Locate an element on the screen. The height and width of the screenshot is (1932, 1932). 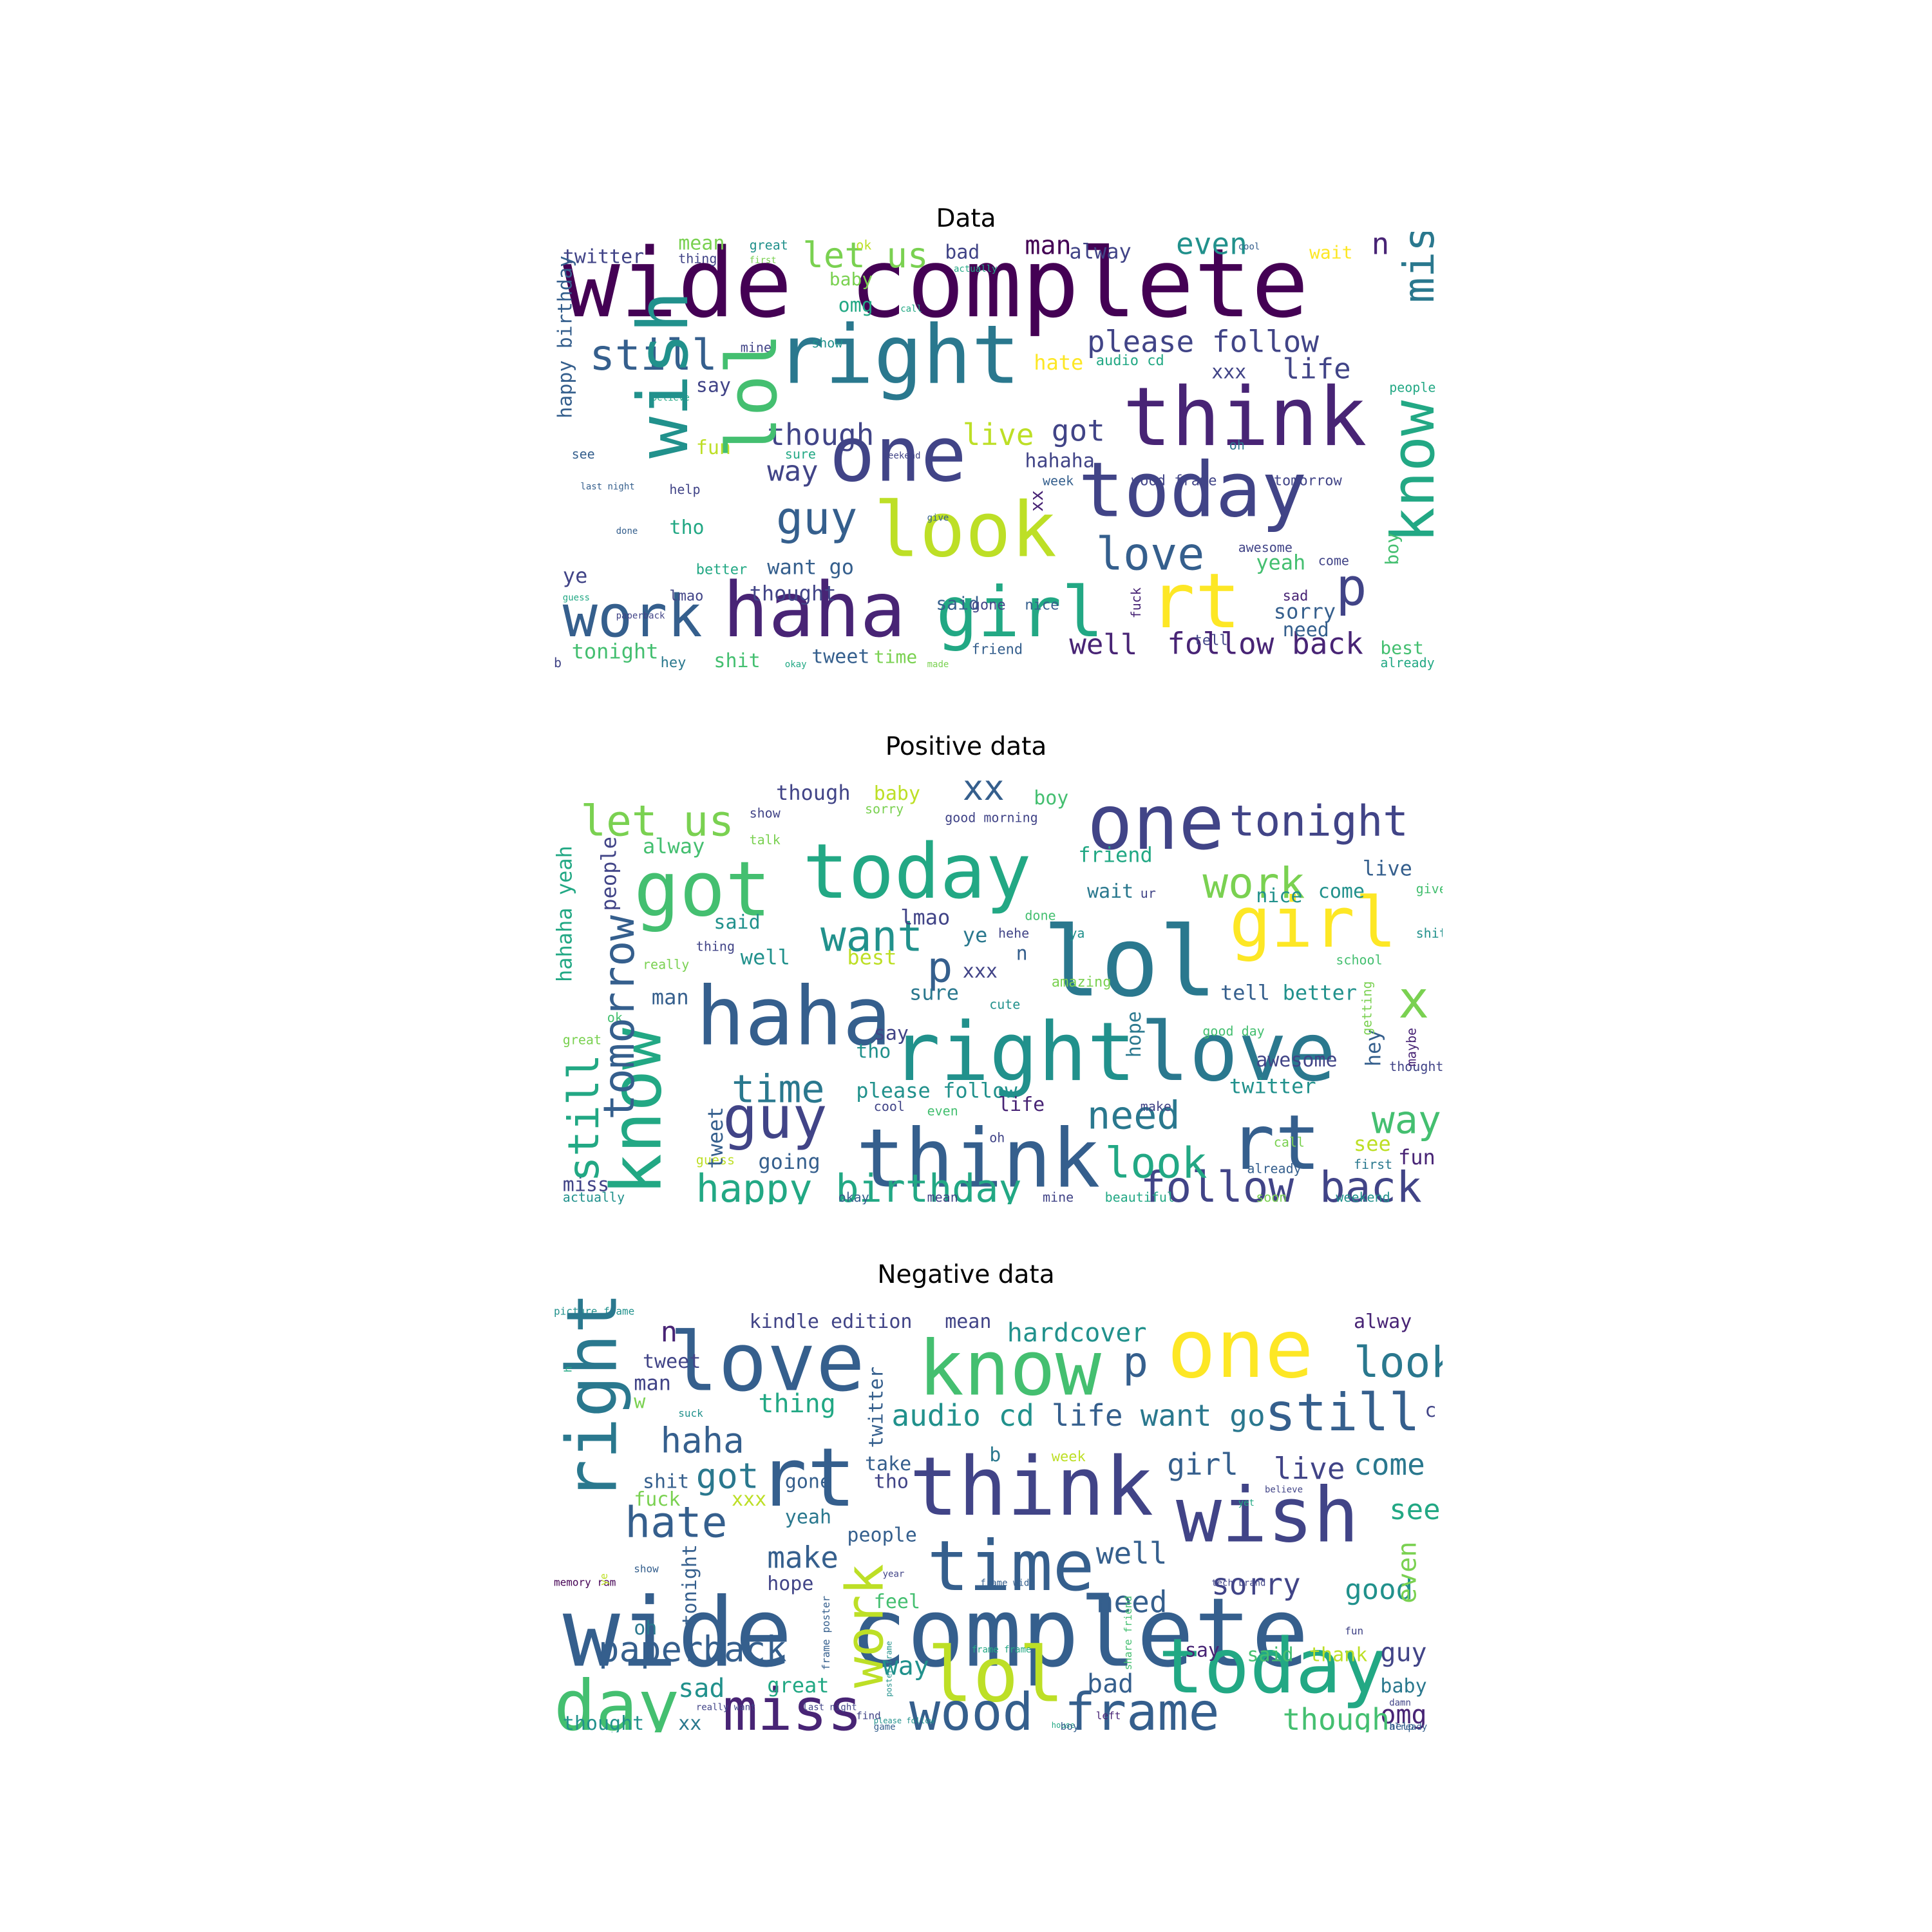
word-hope: hope is located at coordinates (790, 1584).